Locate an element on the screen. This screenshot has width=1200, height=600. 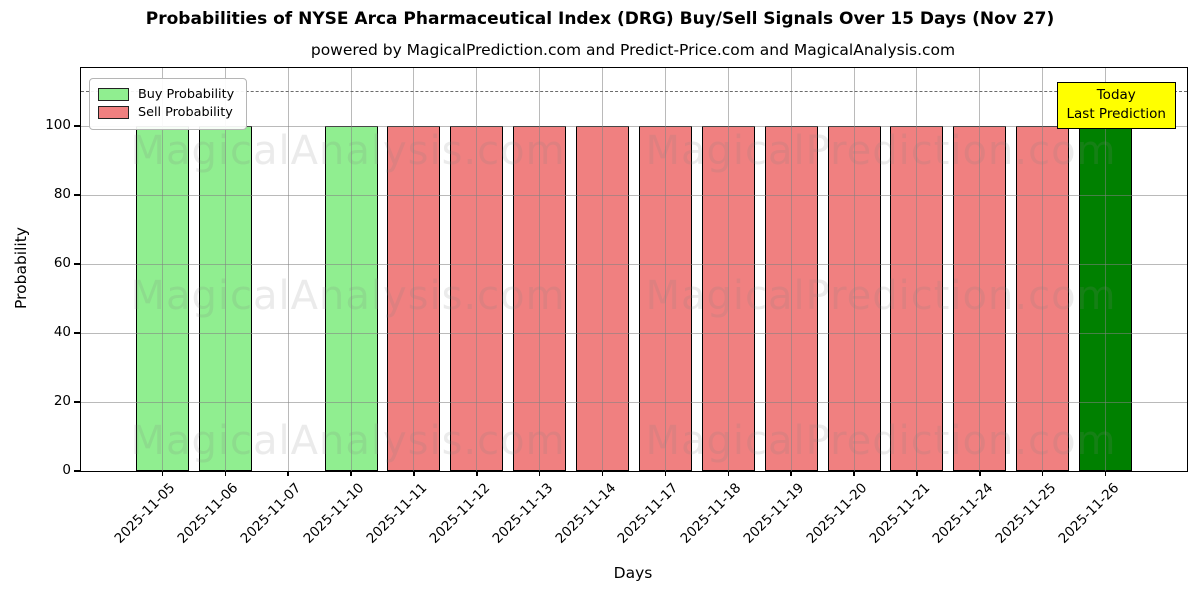
legend: Buy Probability Sell Probability is located at coordinates (168, 104).